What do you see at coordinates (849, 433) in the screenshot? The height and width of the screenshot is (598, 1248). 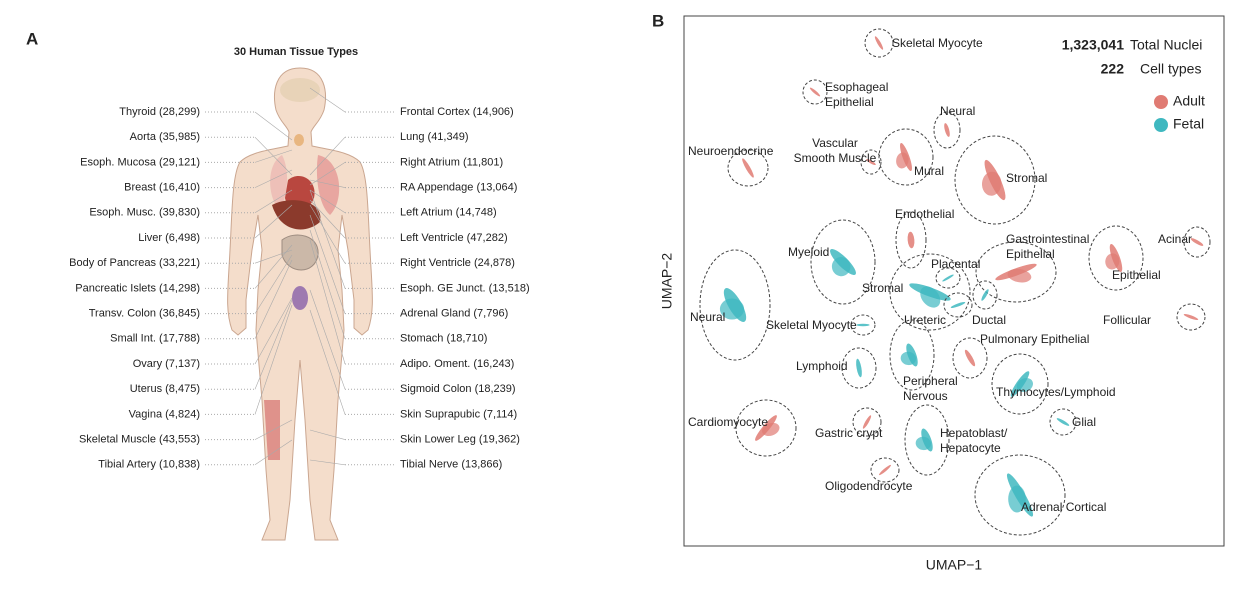 I see `cluster-label: Gastric crypt` at bounding box center [849, 433].